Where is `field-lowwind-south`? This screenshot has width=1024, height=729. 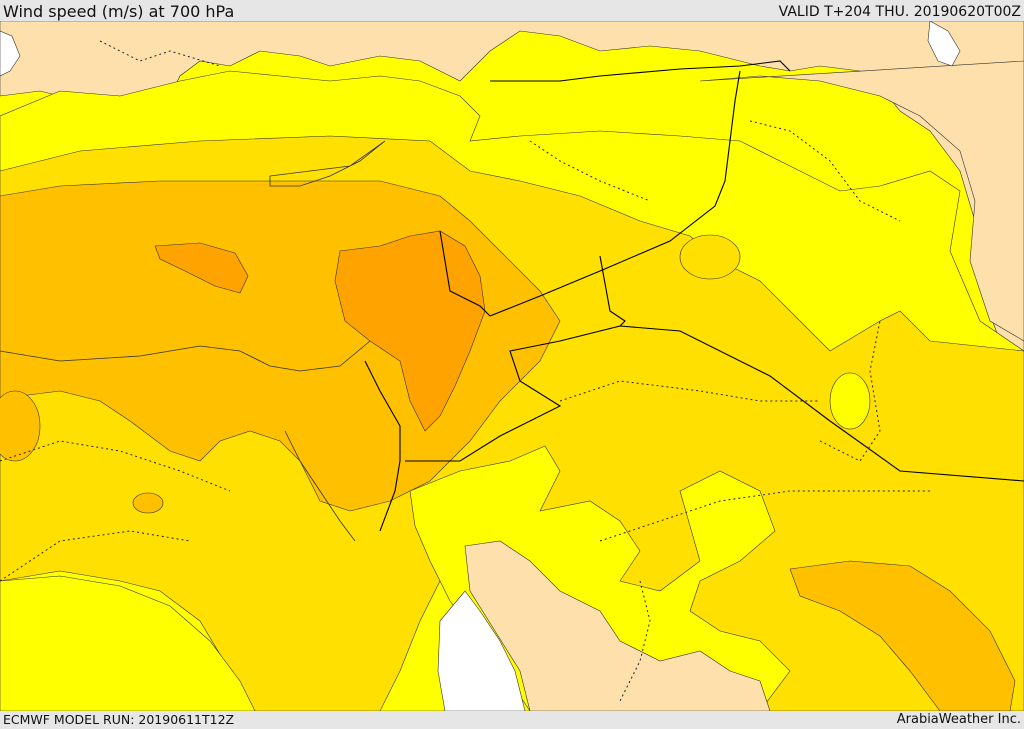 field-lowwind-south is located at coordinates (617, 625).